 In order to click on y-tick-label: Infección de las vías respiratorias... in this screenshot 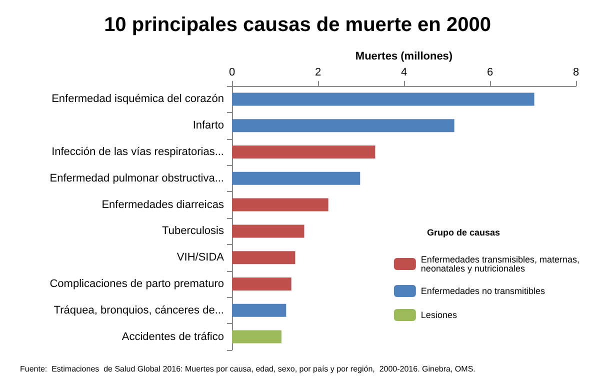, I will do `click(138, 152)`.